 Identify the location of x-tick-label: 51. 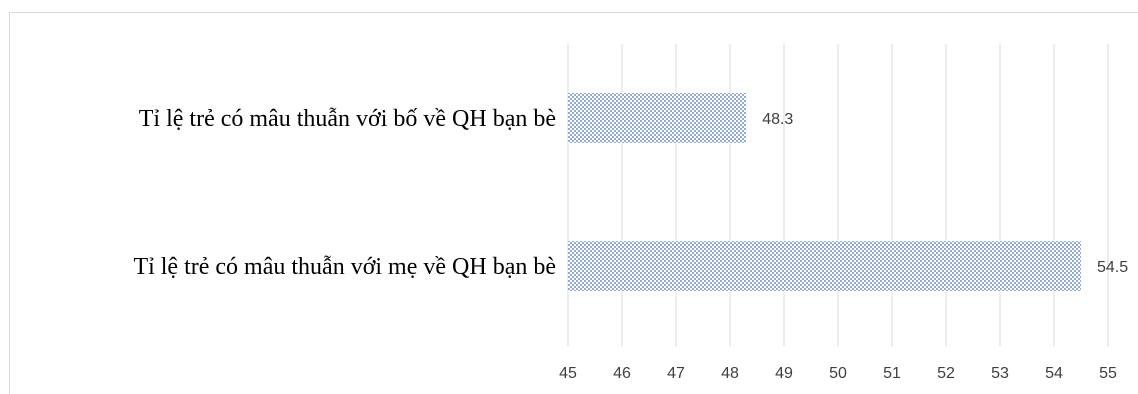
(892, 373).